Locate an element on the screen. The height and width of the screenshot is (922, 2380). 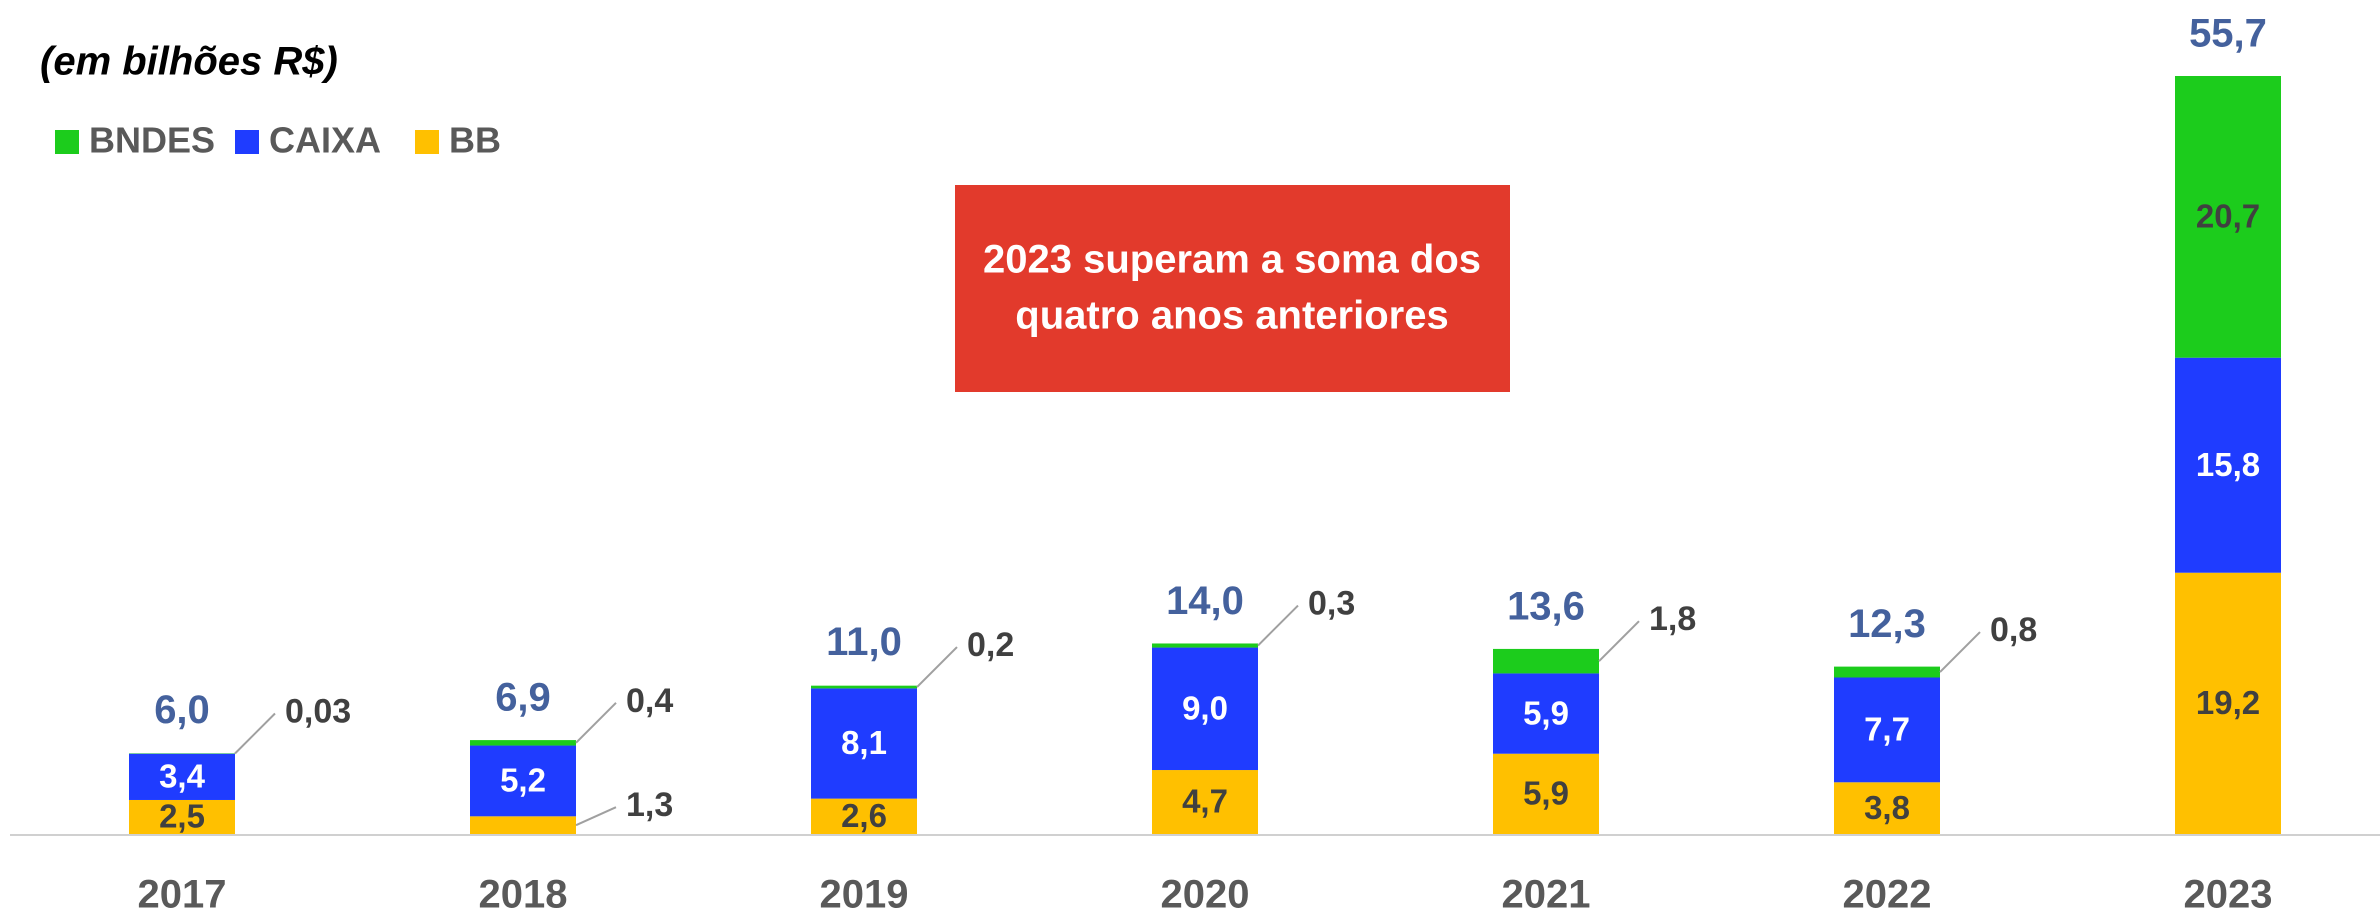
data-label: 7,7 is located at coordinates (1887, 729).